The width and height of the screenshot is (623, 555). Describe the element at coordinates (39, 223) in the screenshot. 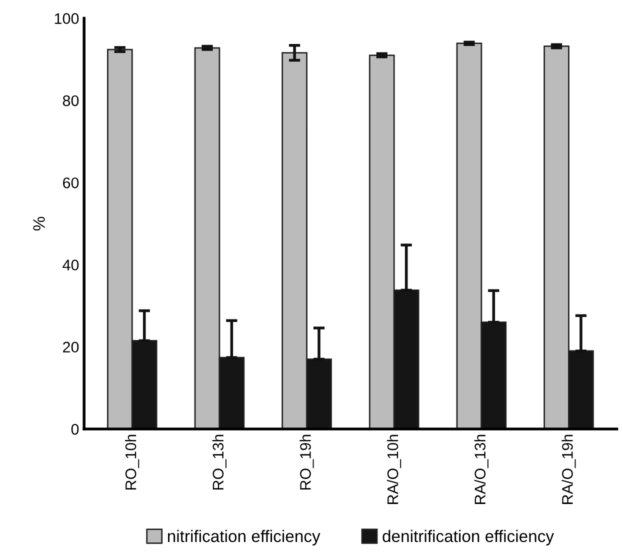

I see `y-axis-title: %` at that location.